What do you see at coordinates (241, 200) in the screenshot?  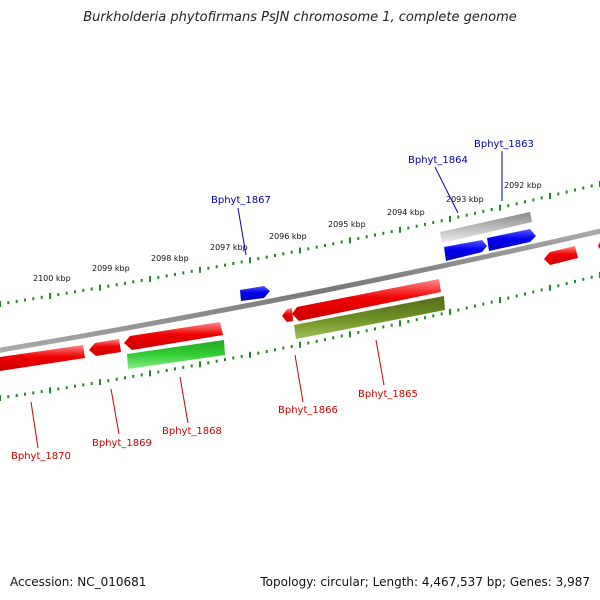 I see `label-Bphyt_1867: Bphyt_1867` at bounding box center [241, 200].